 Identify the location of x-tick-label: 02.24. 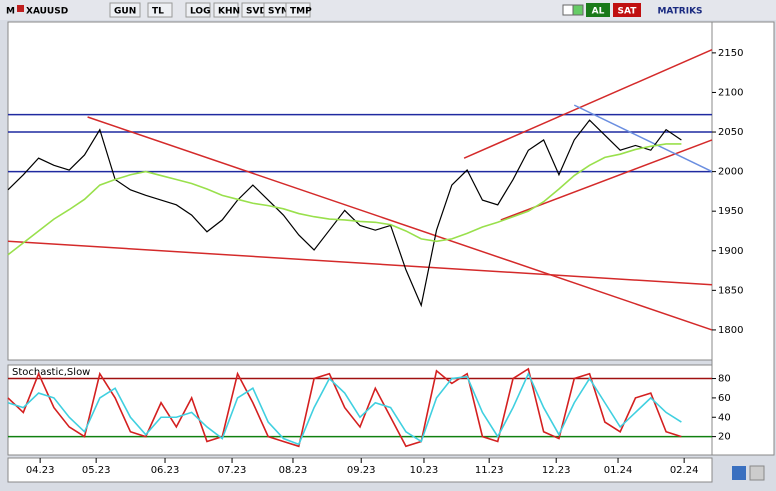
(684, 470).